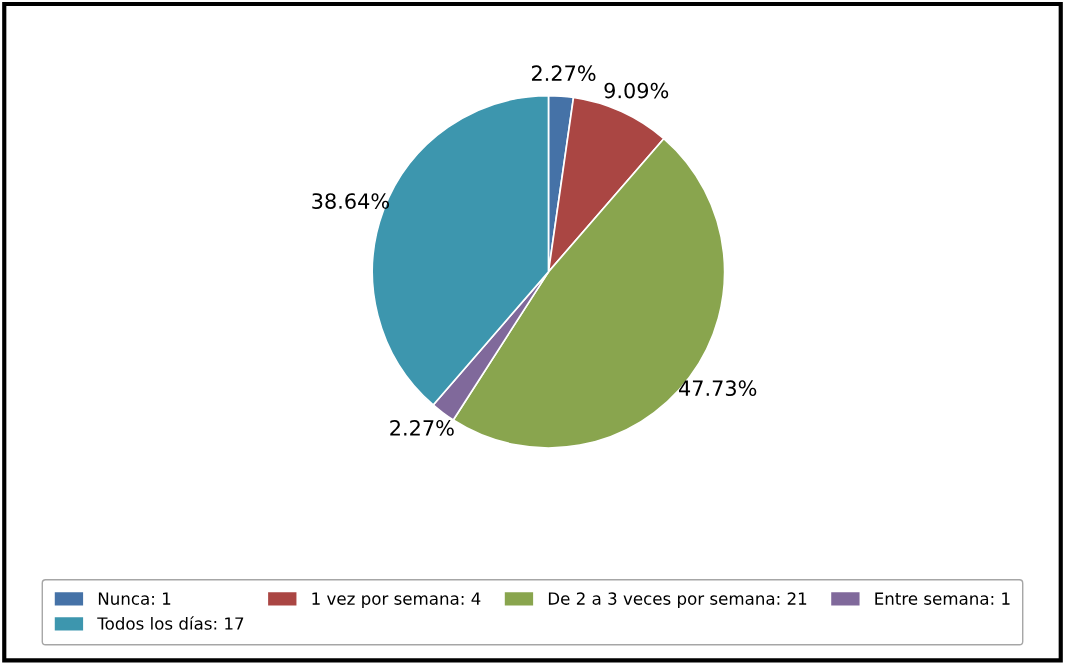  Describe the element at coordinates (942, 598) in the screenshot. I see `legend-label: Entre semana: 1` at that location.